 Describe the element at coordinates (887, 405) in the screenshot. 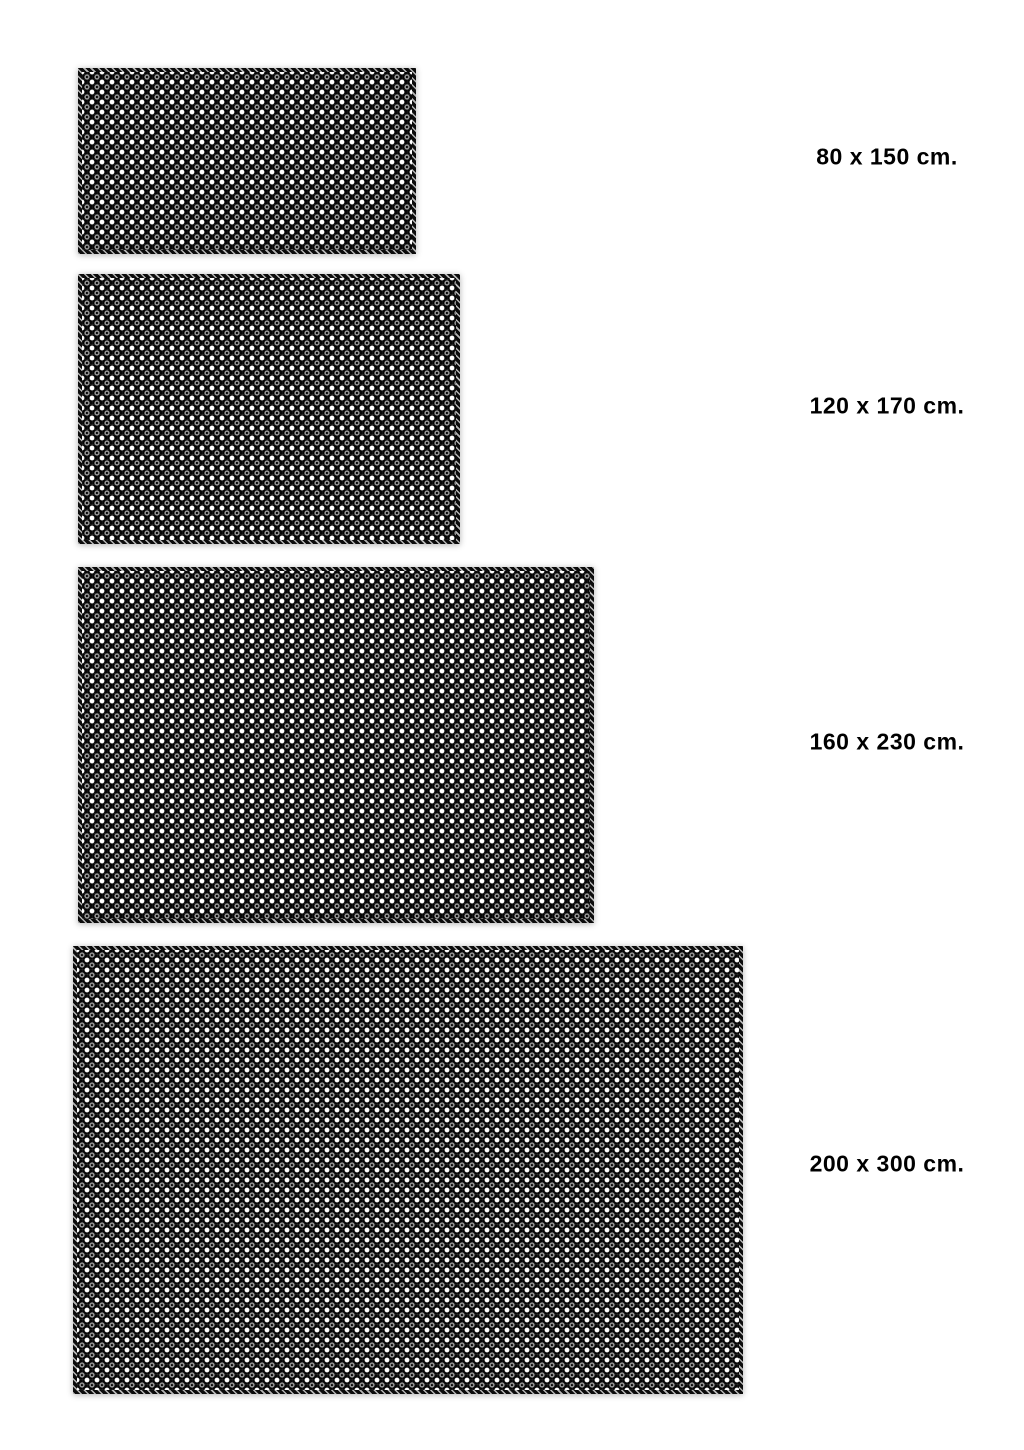

I see `size-label-120x170: 120 x 170 cm.` at that location.